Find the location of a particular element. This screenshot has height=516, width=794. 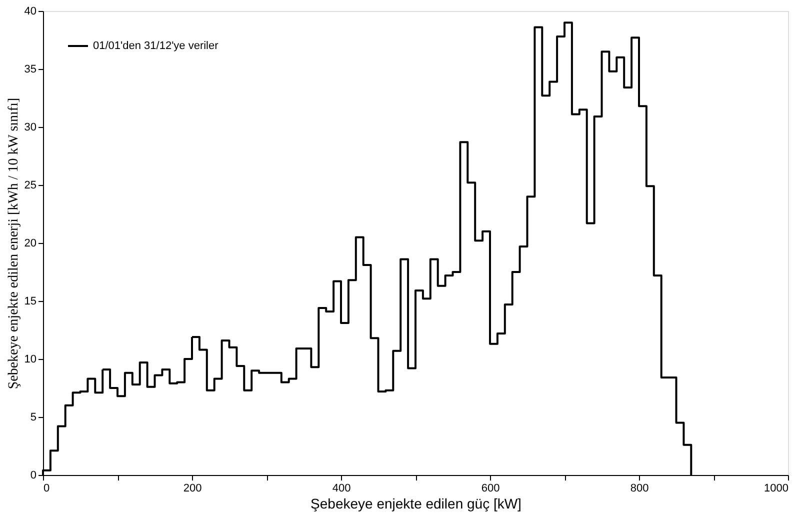

x-tick-label: 800 is located at coordinates (639, 488).